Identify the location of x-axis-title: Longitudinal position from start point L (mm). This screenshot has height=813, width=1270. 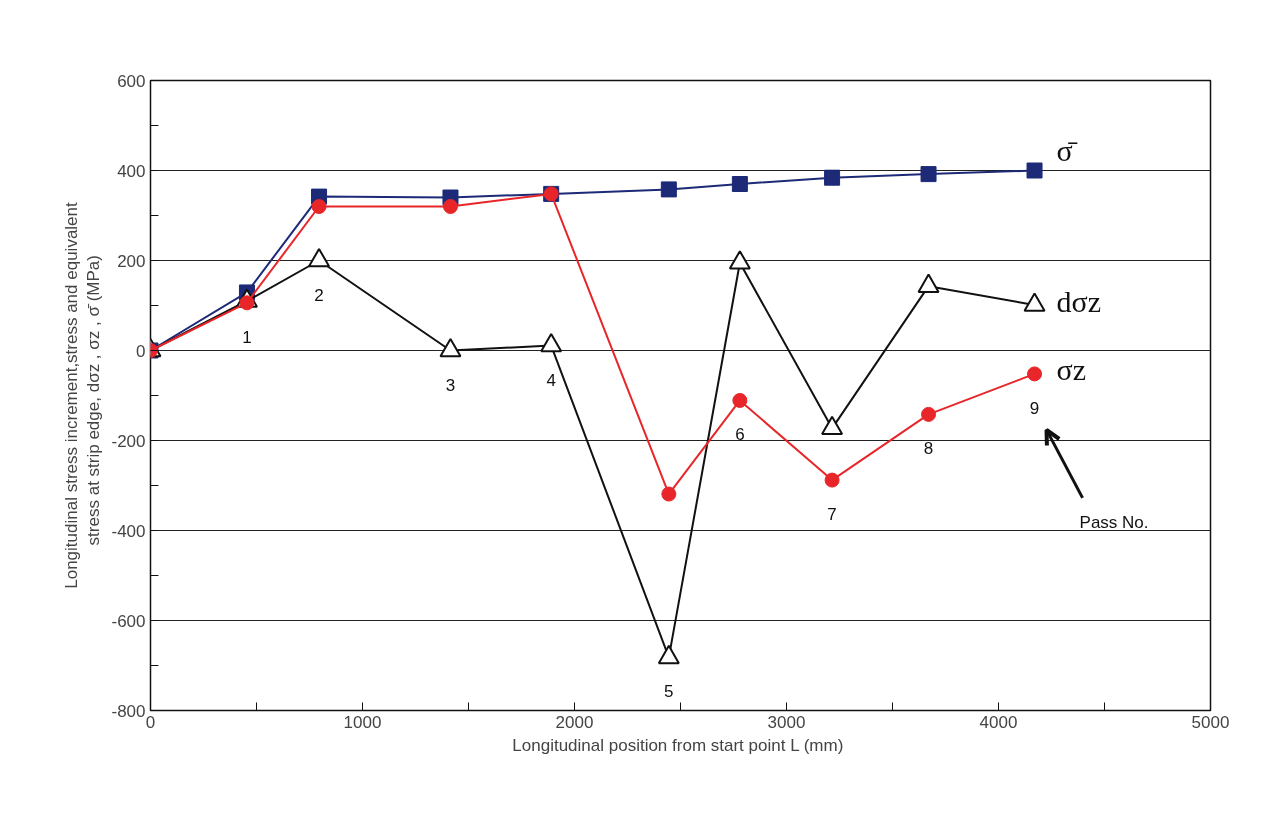
(678, 745).